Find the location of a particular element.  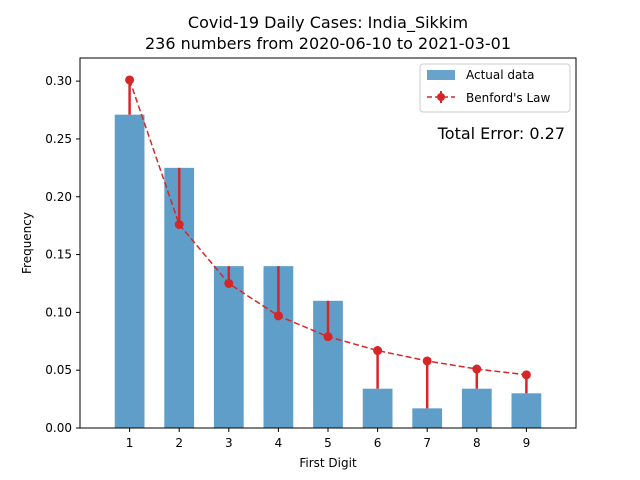

legend-bar-swatch is located at coordinates (441, 75).